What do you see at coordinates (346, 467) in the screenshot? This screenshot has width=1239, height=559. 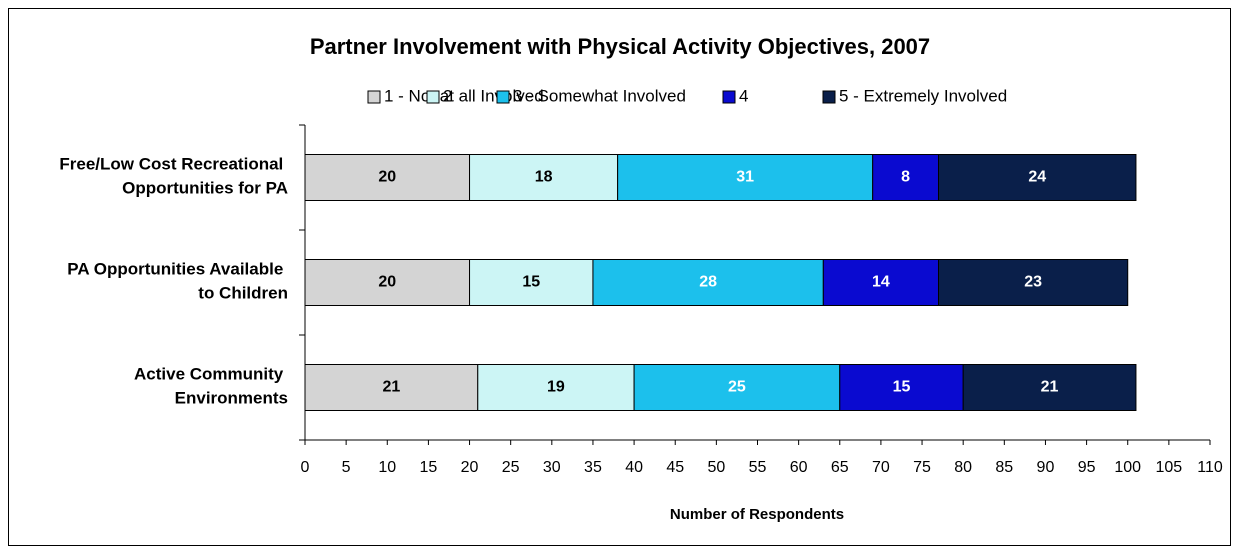 I see `x-tick-label: 5` at bounding box center [346, 467].